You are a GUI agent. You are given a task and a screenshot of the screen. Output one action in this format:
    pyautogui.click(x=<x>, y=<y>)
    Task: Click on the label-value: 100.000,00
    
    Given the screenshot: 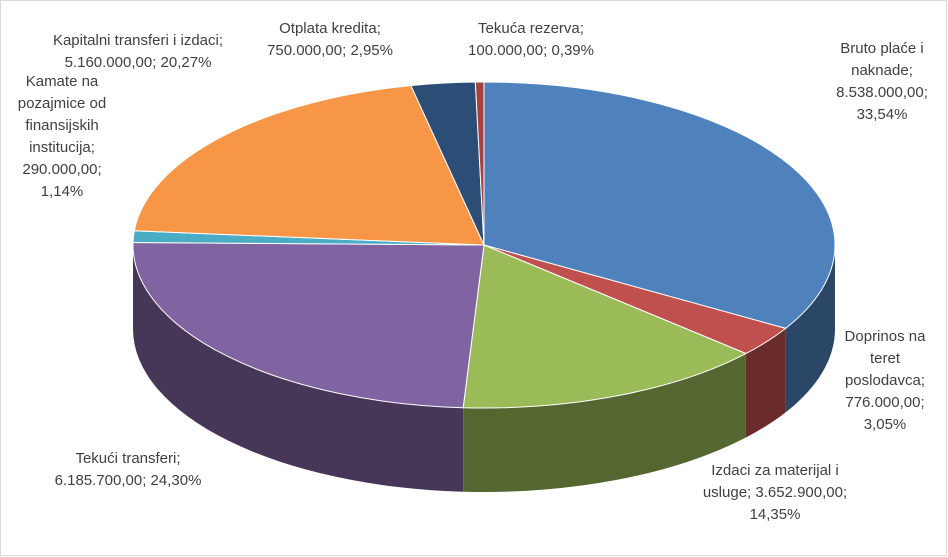 What is the action you would take?
    pyautogui.click(x=506, y=50)
    